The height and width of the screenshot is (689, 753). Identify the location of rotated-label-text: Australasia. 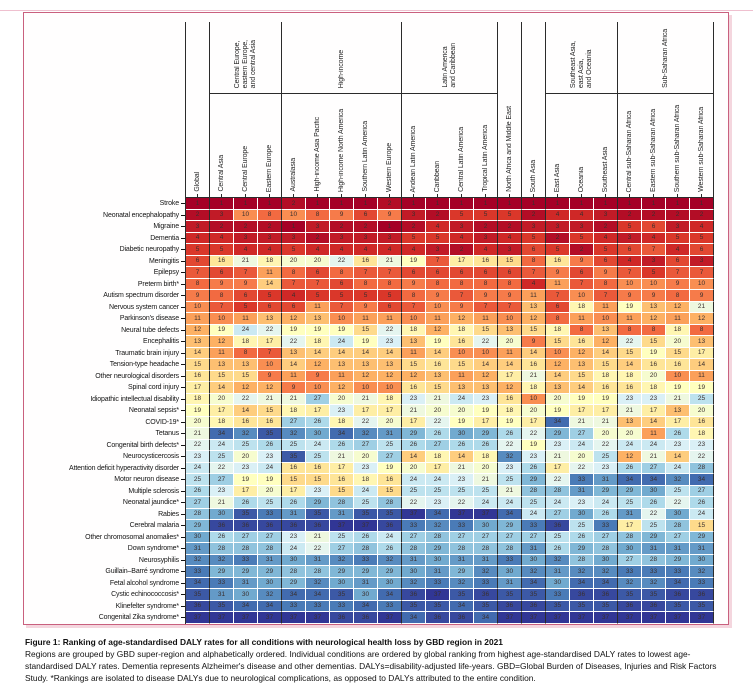
(293, 175).